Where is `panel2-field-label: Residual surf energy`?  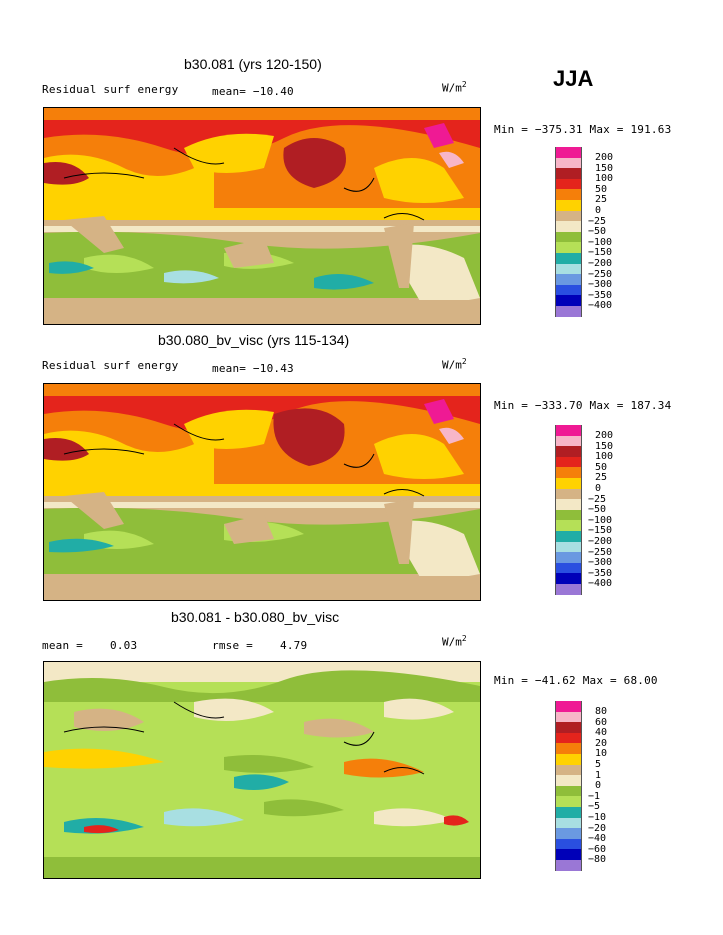 panel2-field-label: Residual surf energy is located at coordinates (110, 365).